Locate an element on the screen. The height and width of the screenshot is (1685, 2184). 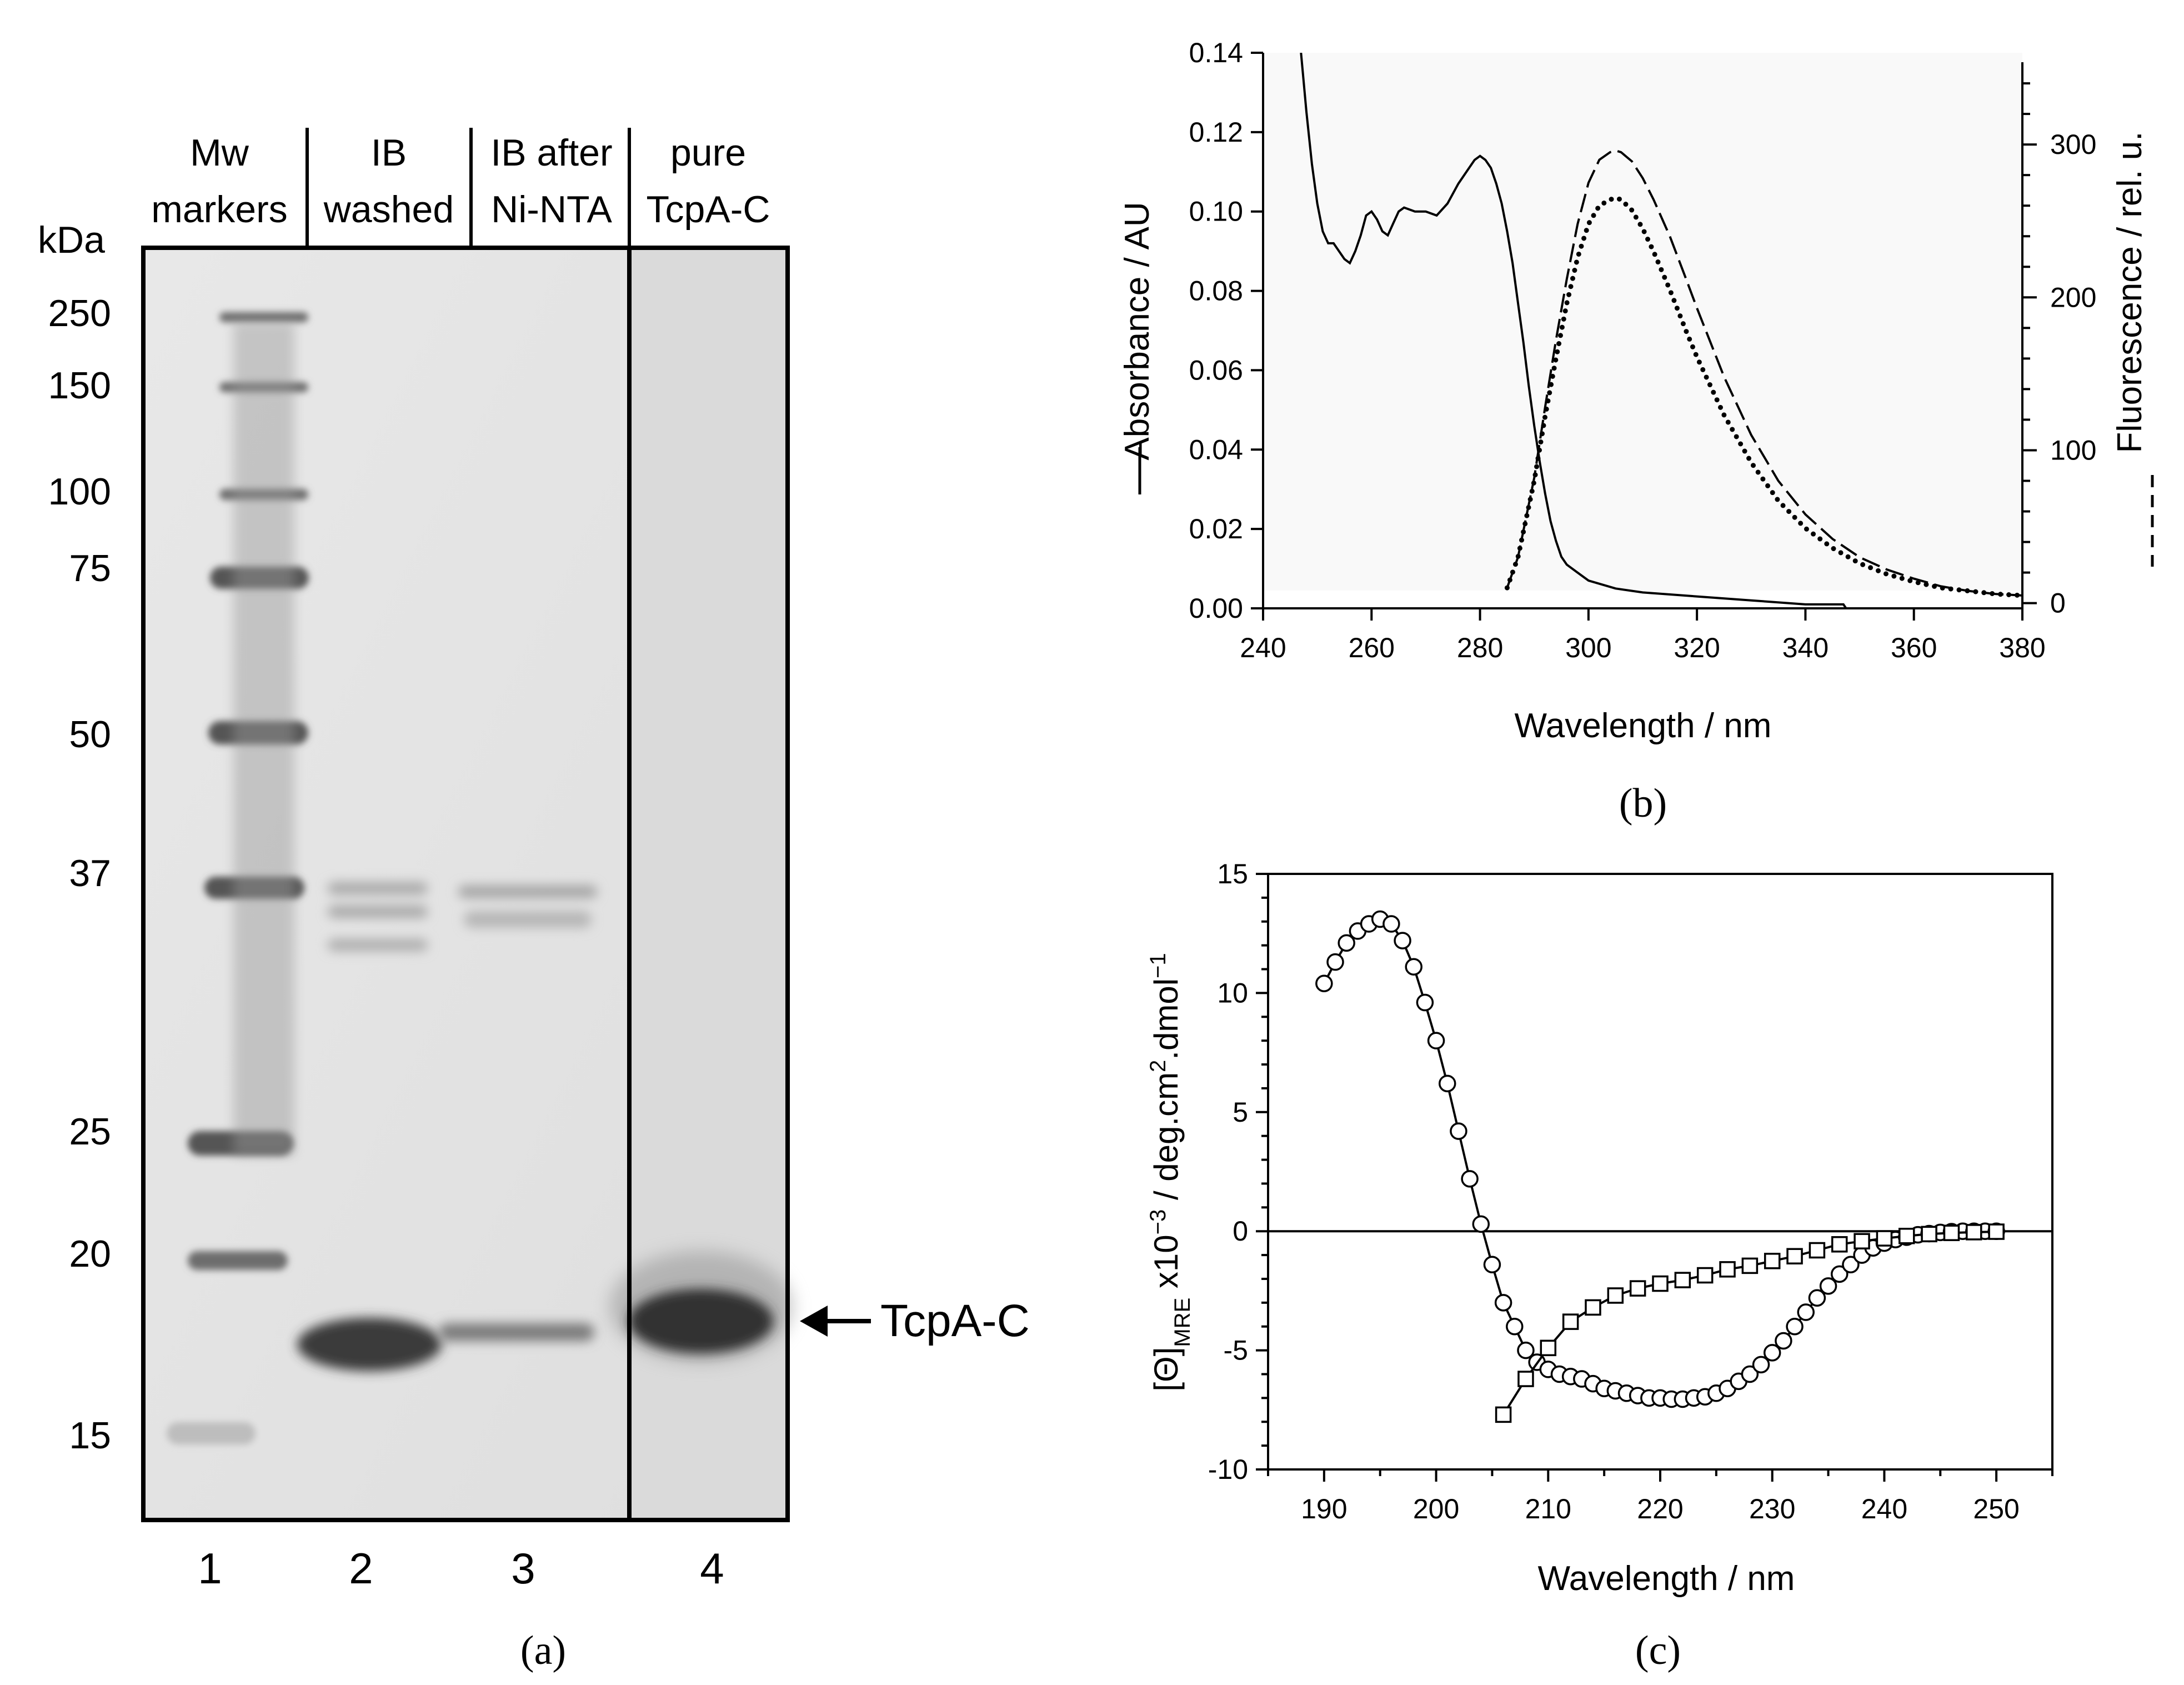
chart-b-series is located at coordinates (1661, 330).